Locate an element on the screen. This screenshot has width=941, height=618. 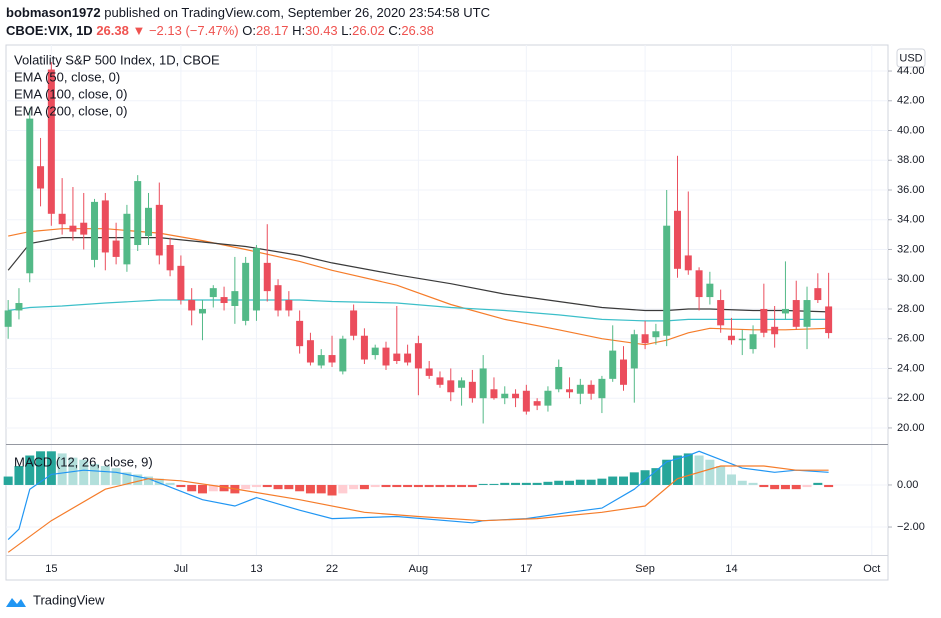
y-tick-label: 40.00 is located at coordinates (911, 130).